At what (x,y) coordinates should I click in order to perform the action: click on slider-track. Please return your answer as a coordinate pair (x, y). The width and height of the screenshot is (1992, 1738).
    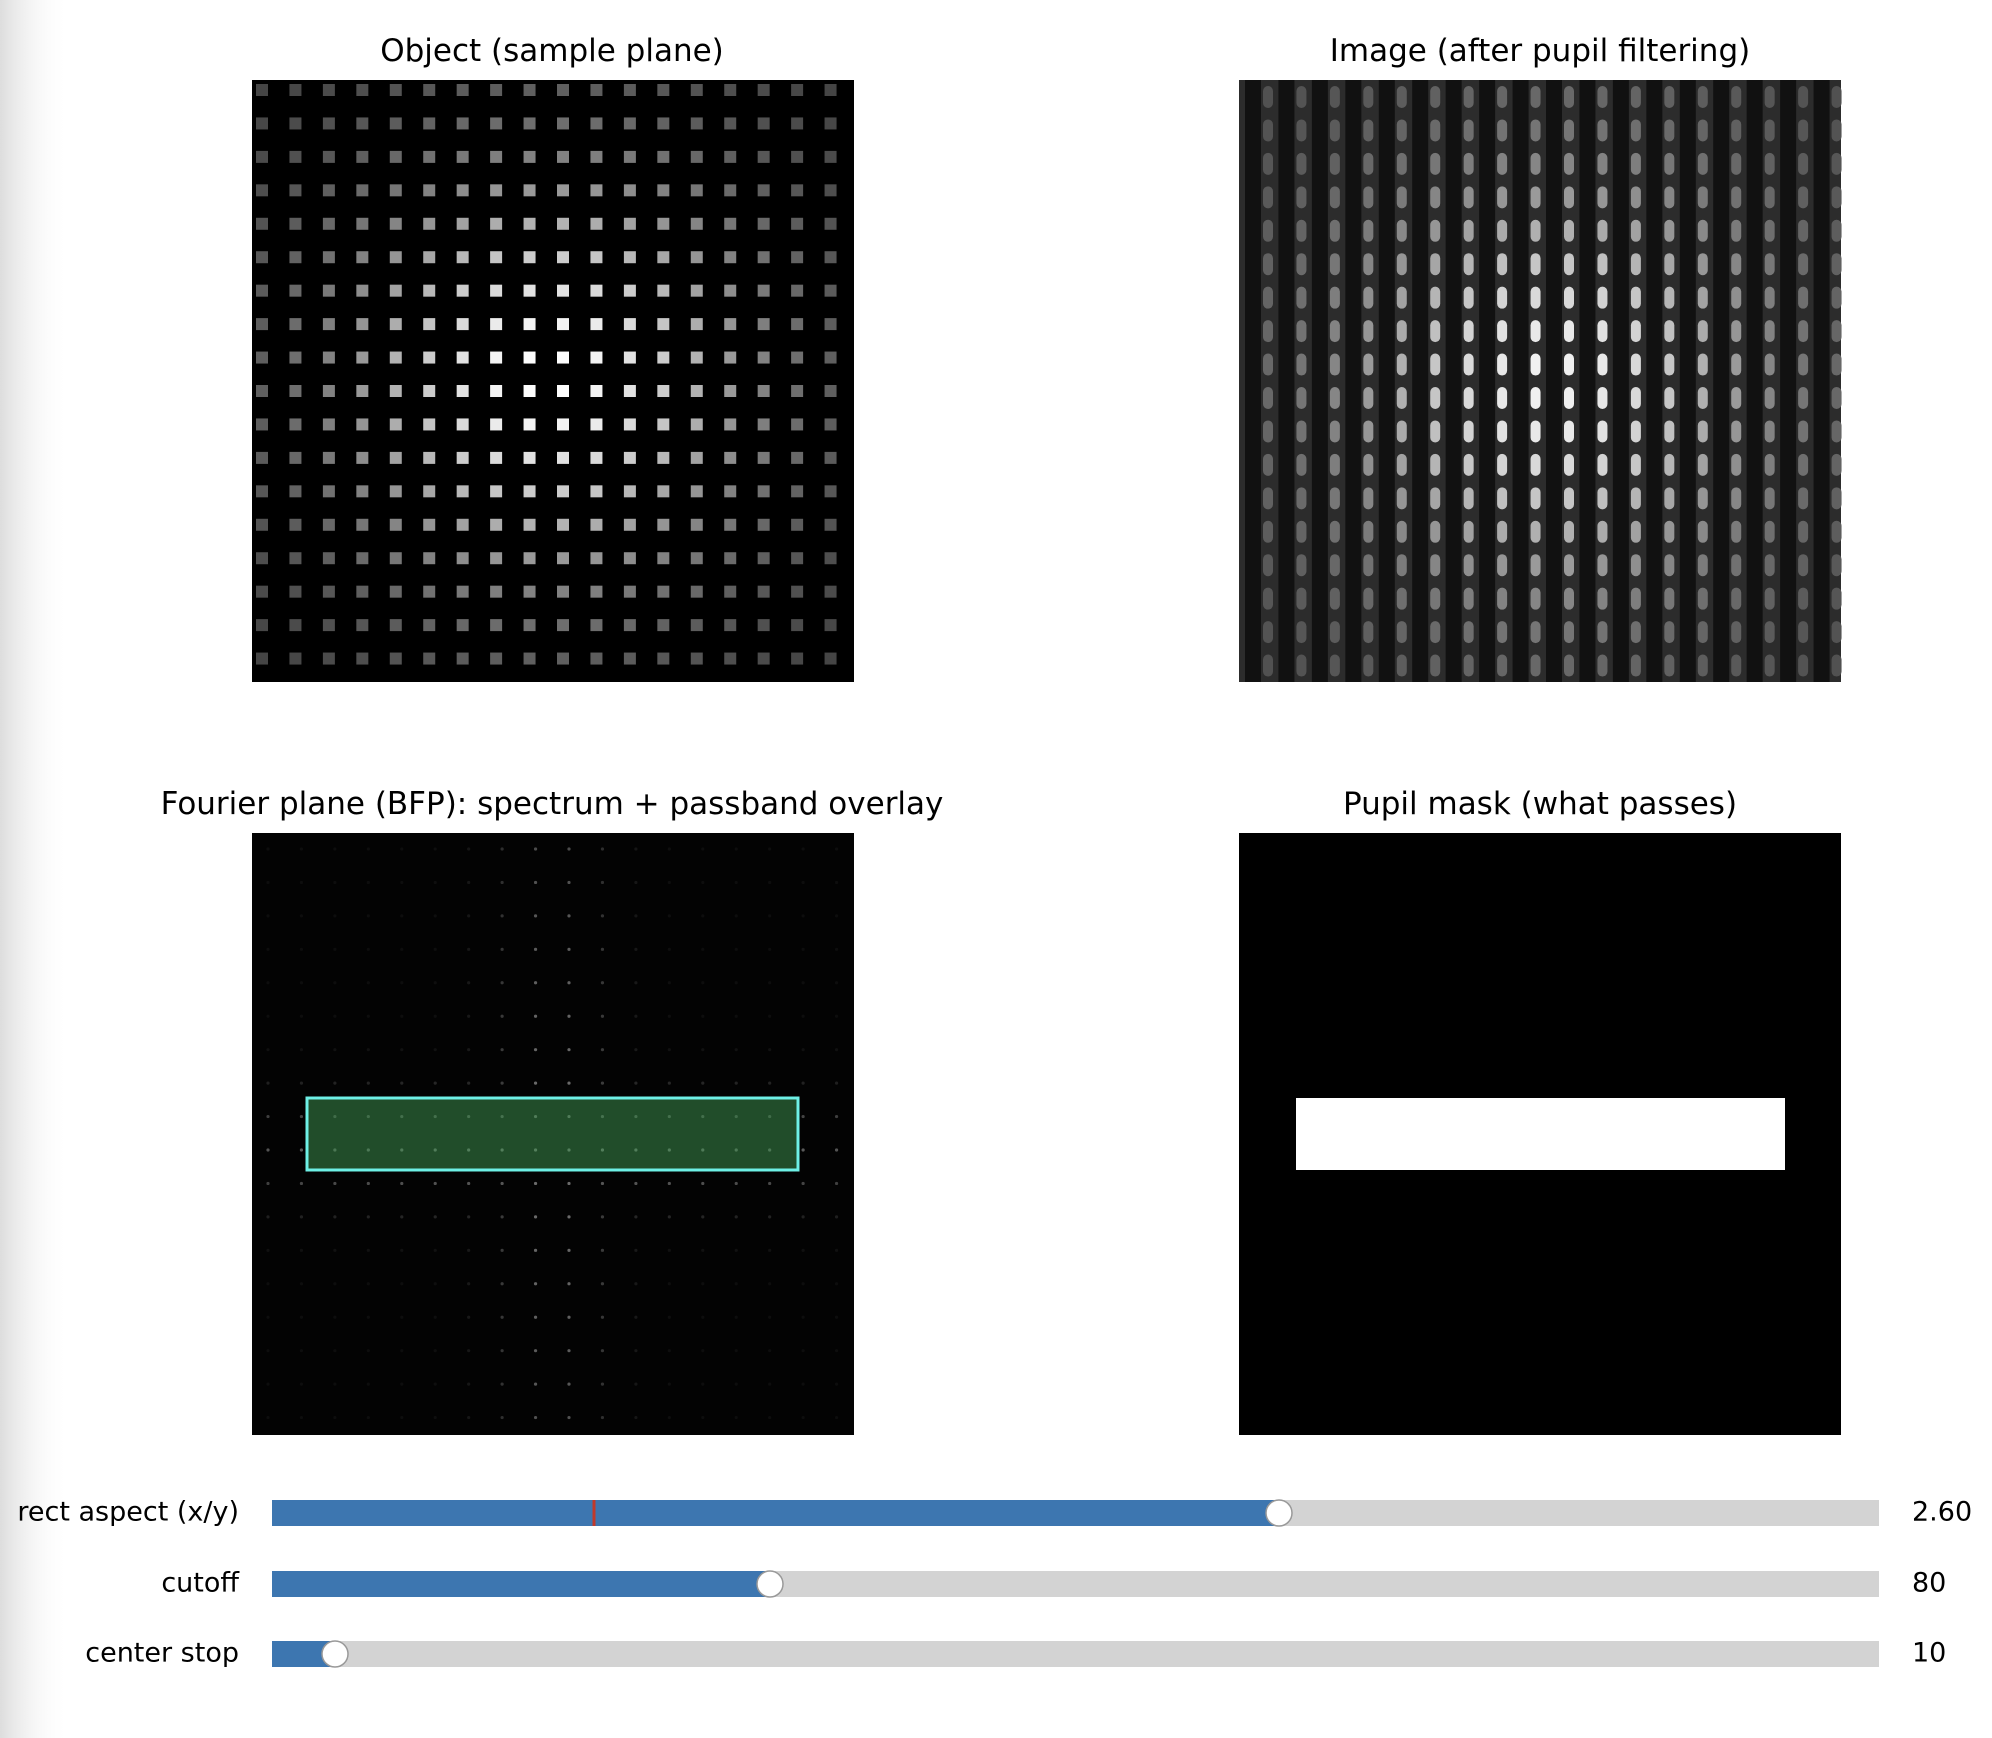
    Looking at the image, I should click on (1075, 1654).